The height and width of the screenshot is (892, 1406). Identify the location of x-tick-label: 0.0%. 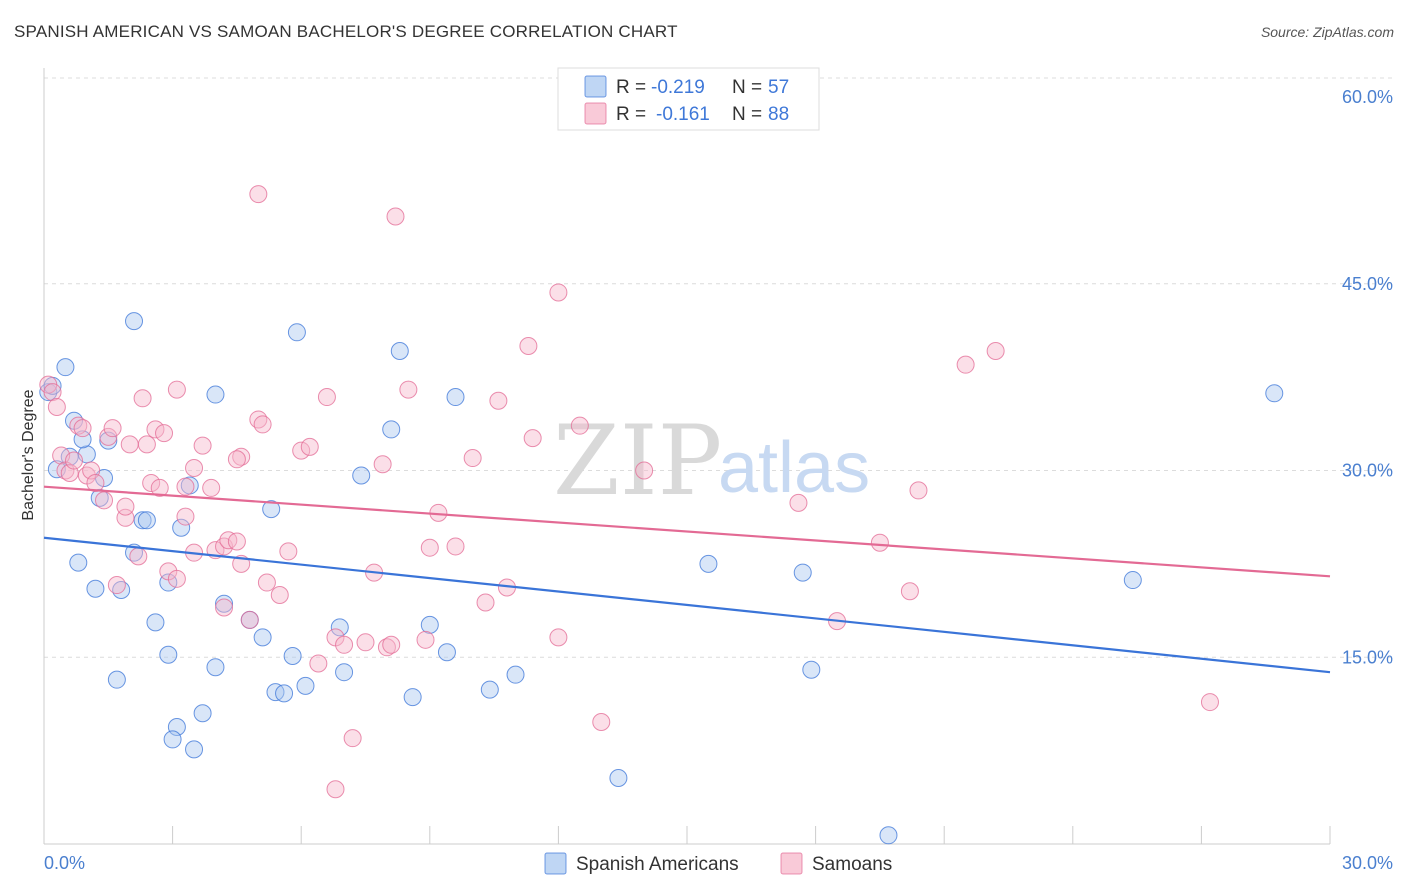
(64, 863).